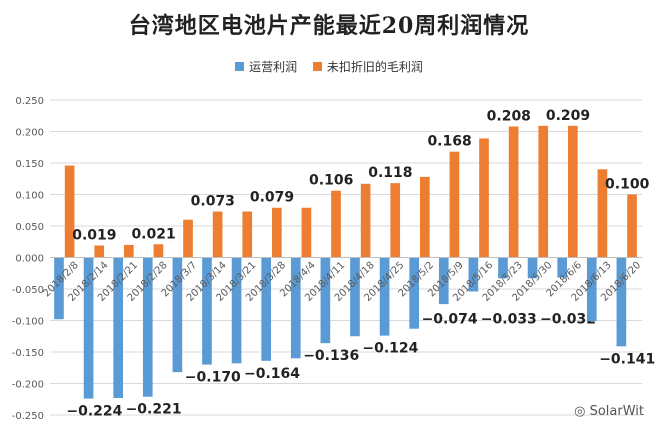 This screenshot has width=658, height=431. I want to click on legend-label: 运营利润, so click(273, 67).